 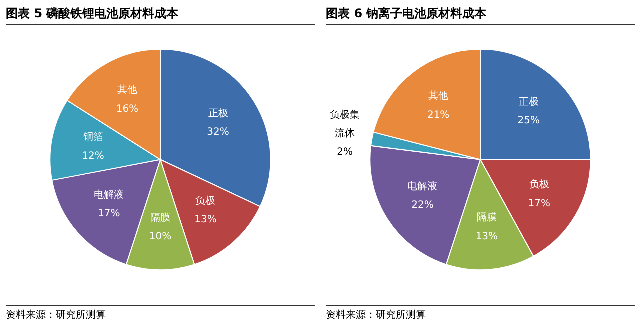 I want to click on slice-label: 负极集流体, so click(x=345, y=124).